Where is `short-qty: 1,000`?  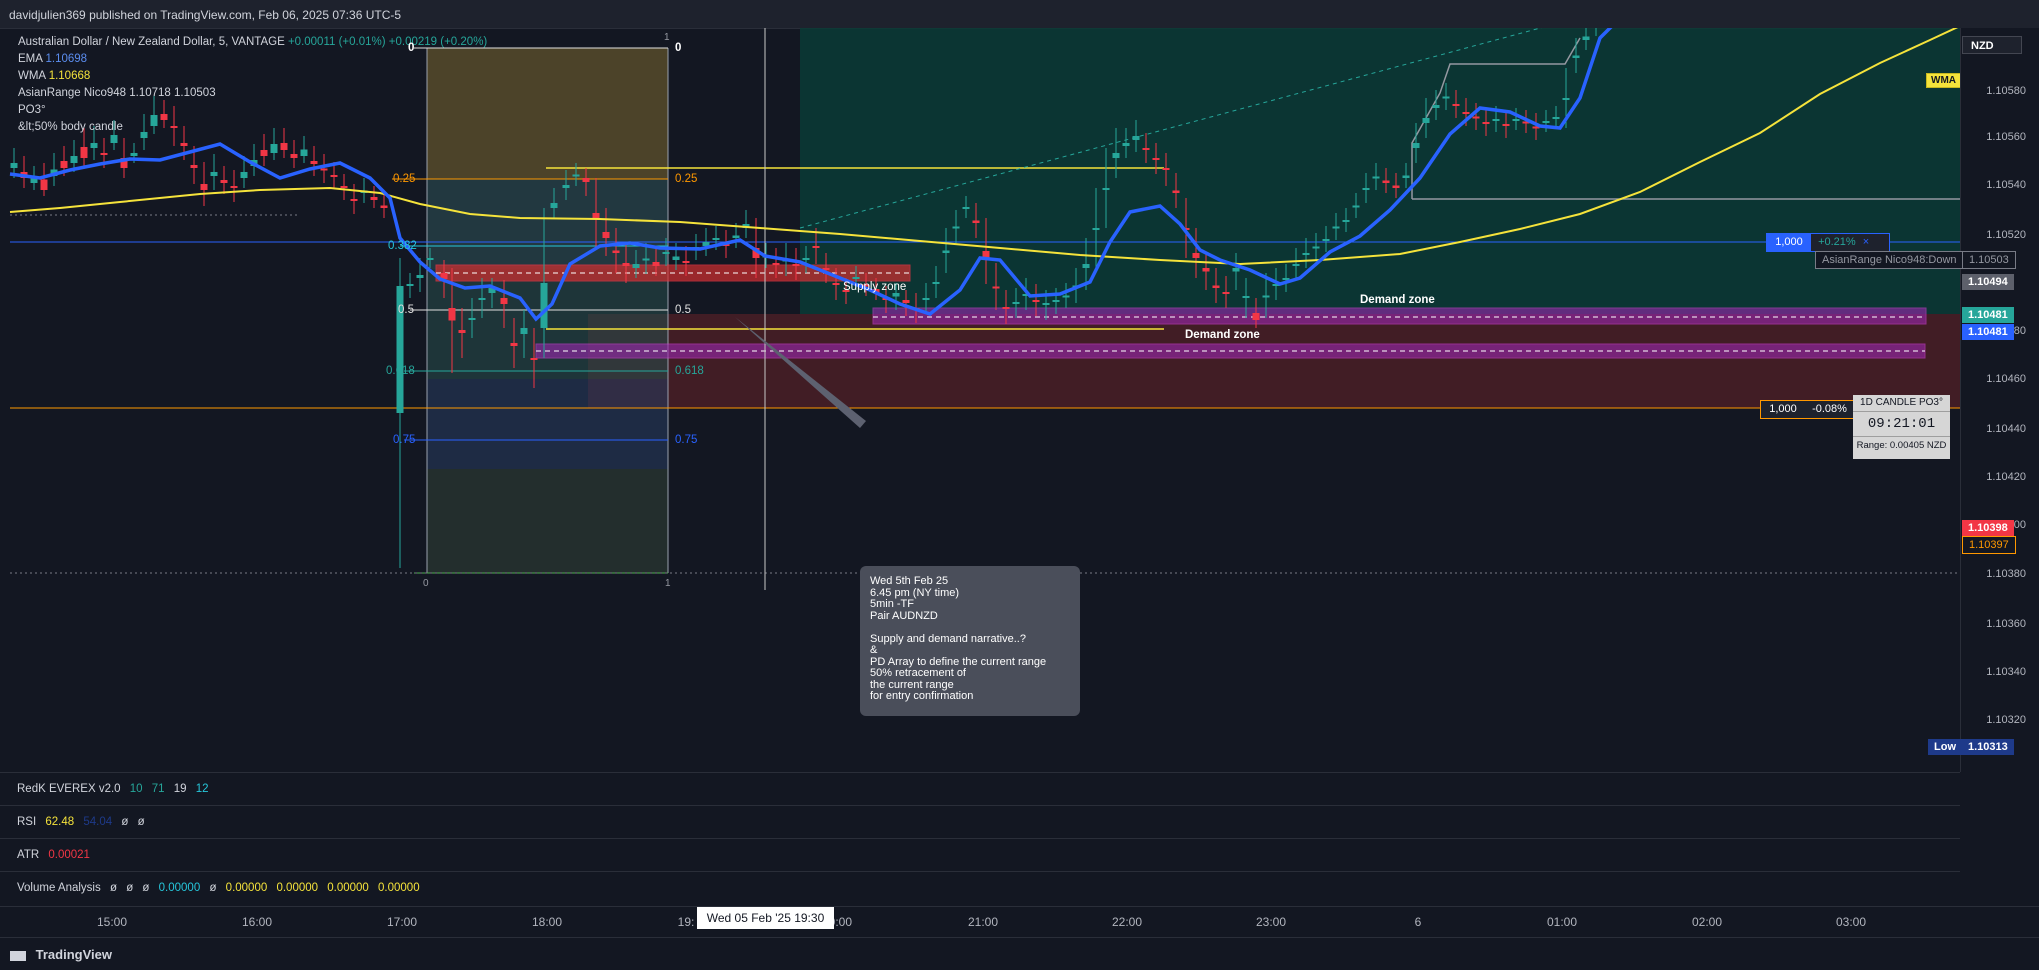 short-qty: 1,000 is located at coordinates (1783, 409).